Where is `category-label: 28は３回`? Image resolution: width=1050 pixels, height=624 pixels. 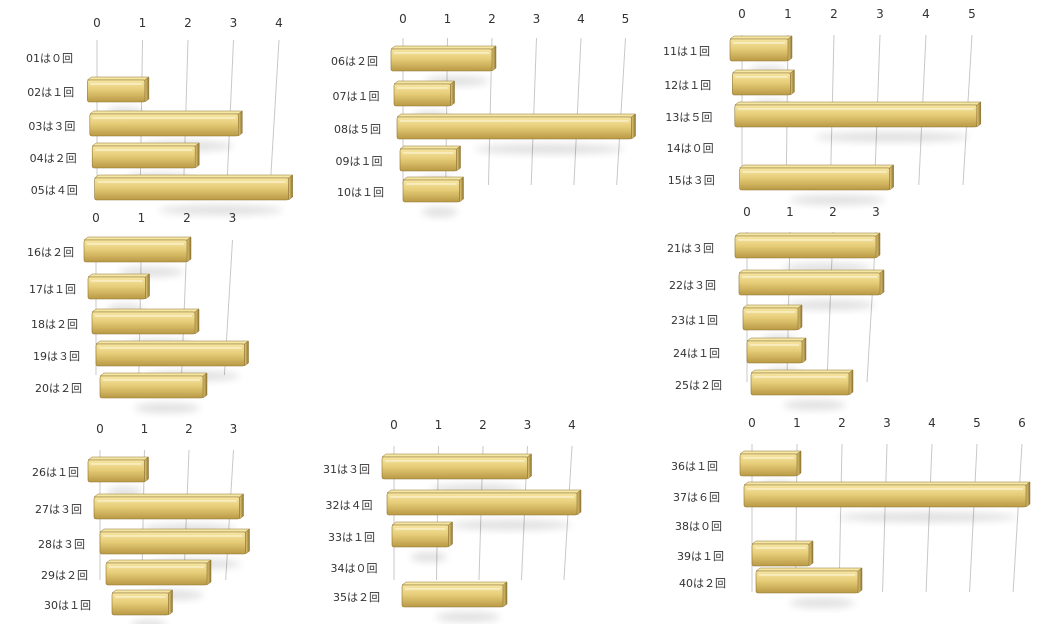 category-label: 28は３回 is located at coordinates (61, 544).